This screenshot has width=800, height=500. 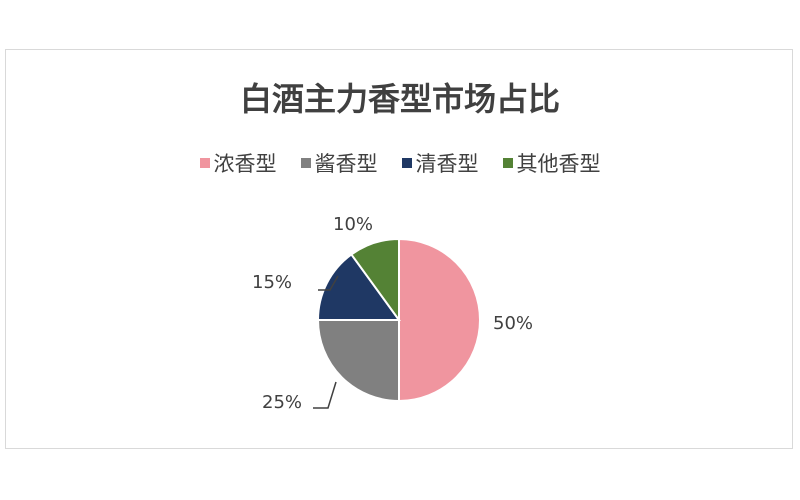 What do you see at coordinates (400, 163) in the screenshot?
I see `legend: 浓香型 酱香型 清香型 其他香型` at bounding box center [400, 163].